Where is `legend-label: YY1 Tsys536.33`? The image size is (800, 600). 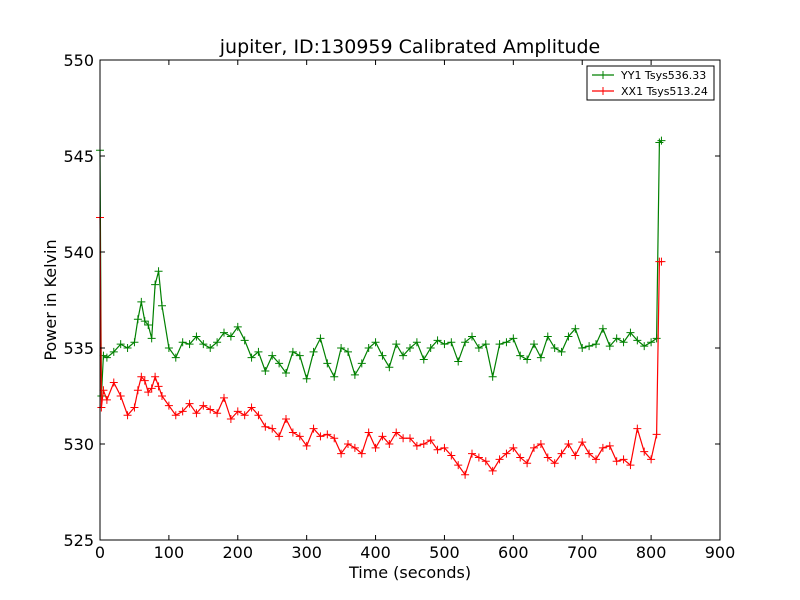 legend-label: YY1 Tsys536.33 is located at coordinates (663, 75).